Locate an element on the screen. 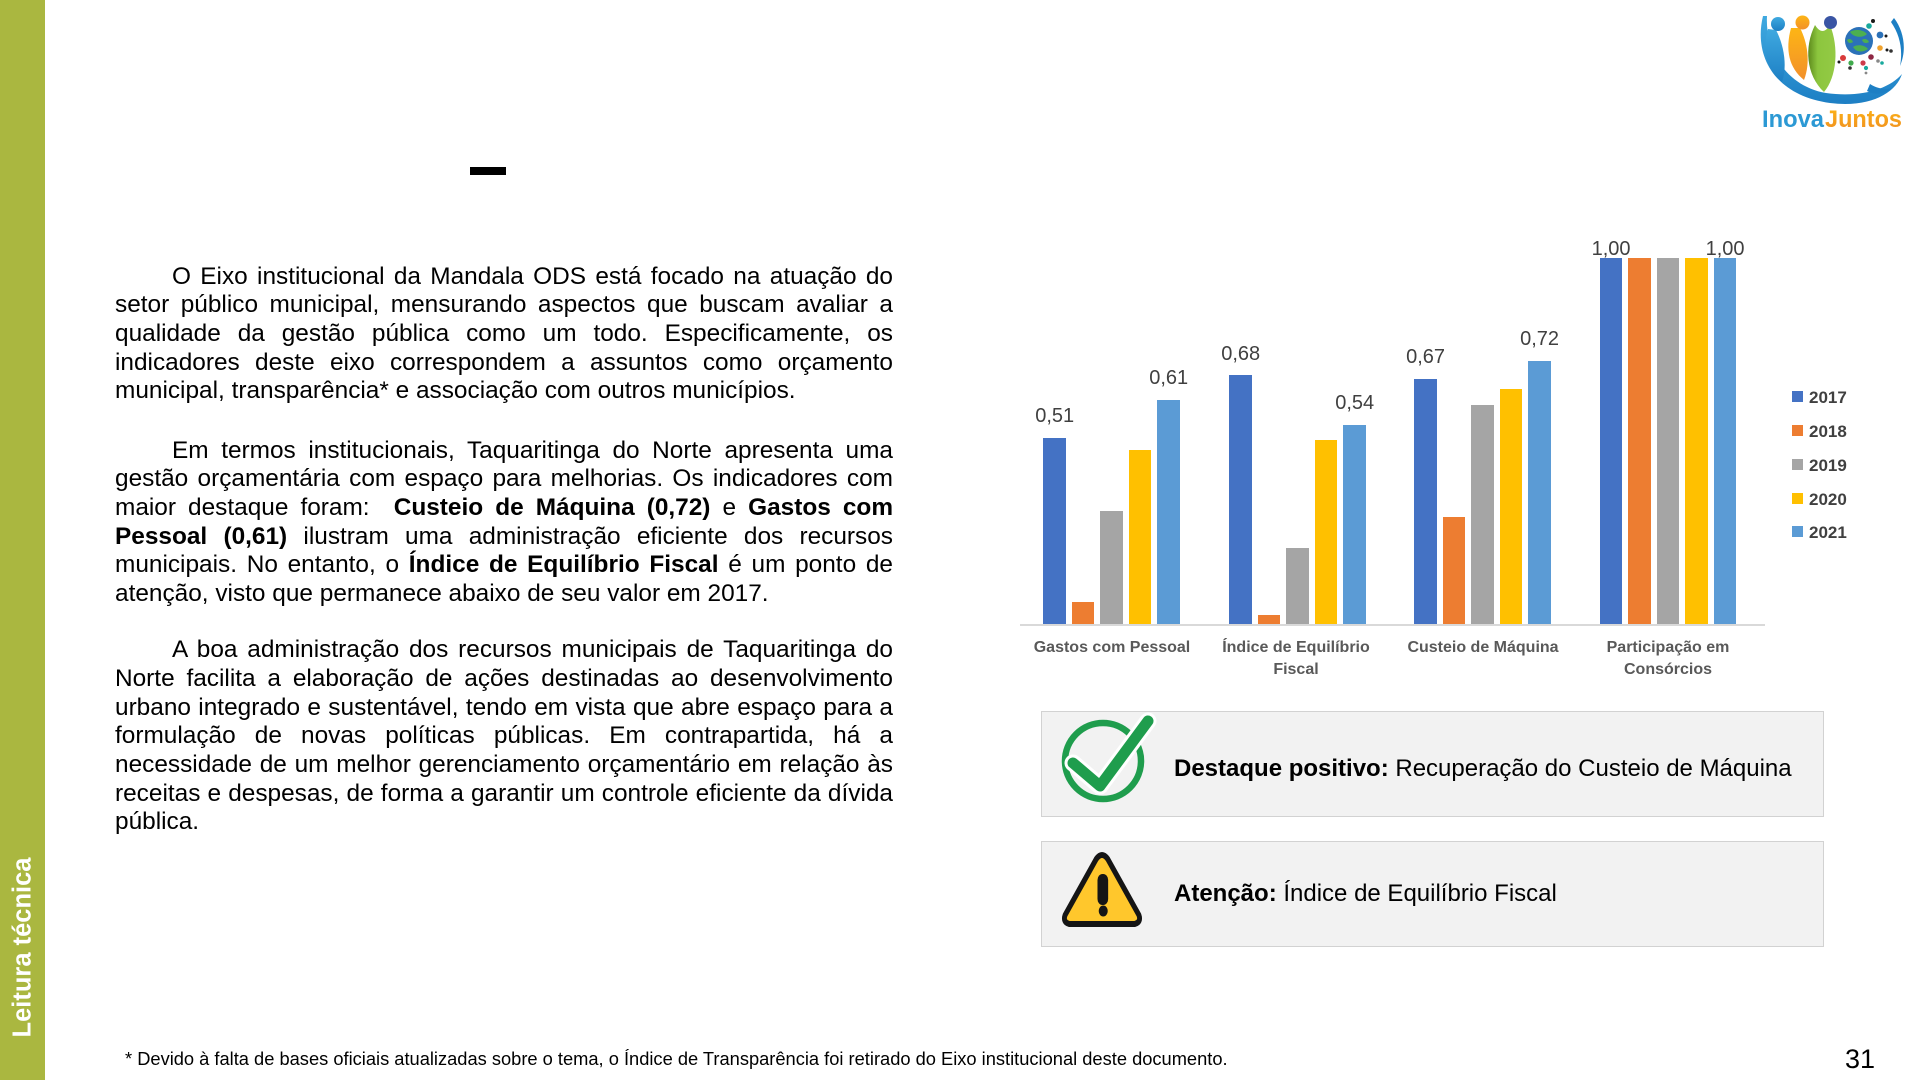 This screenshot has height=1080, width=1920. svg-text: Juntos is located at coordinates (1863, 119).